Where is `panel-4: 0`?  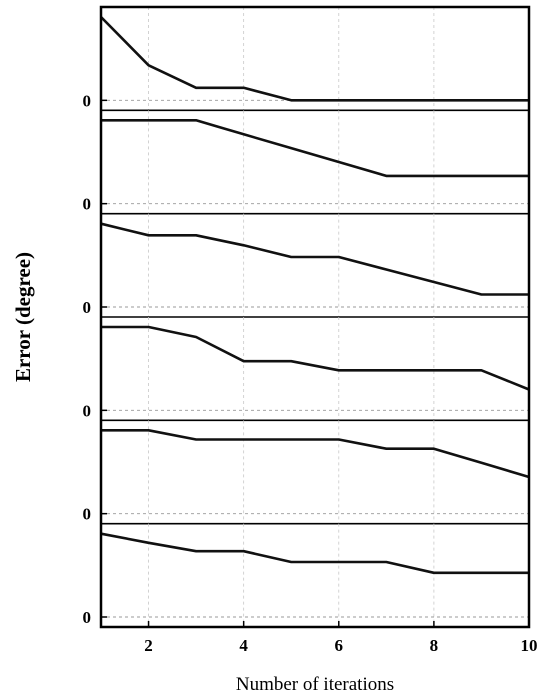 panel-4: 0 is located at coordinates (306, 369).